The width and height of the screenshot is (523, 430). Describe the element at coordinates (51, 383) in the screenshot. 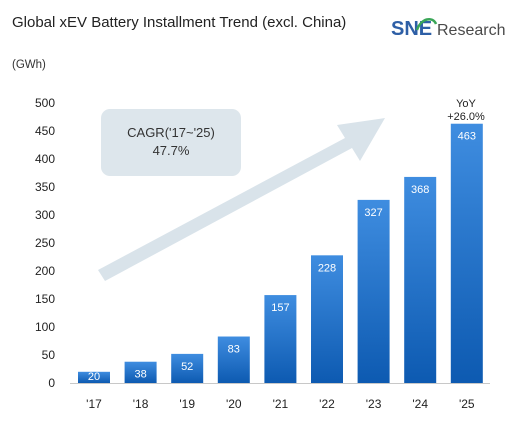

I see `y-tick-label: 0` at that location.